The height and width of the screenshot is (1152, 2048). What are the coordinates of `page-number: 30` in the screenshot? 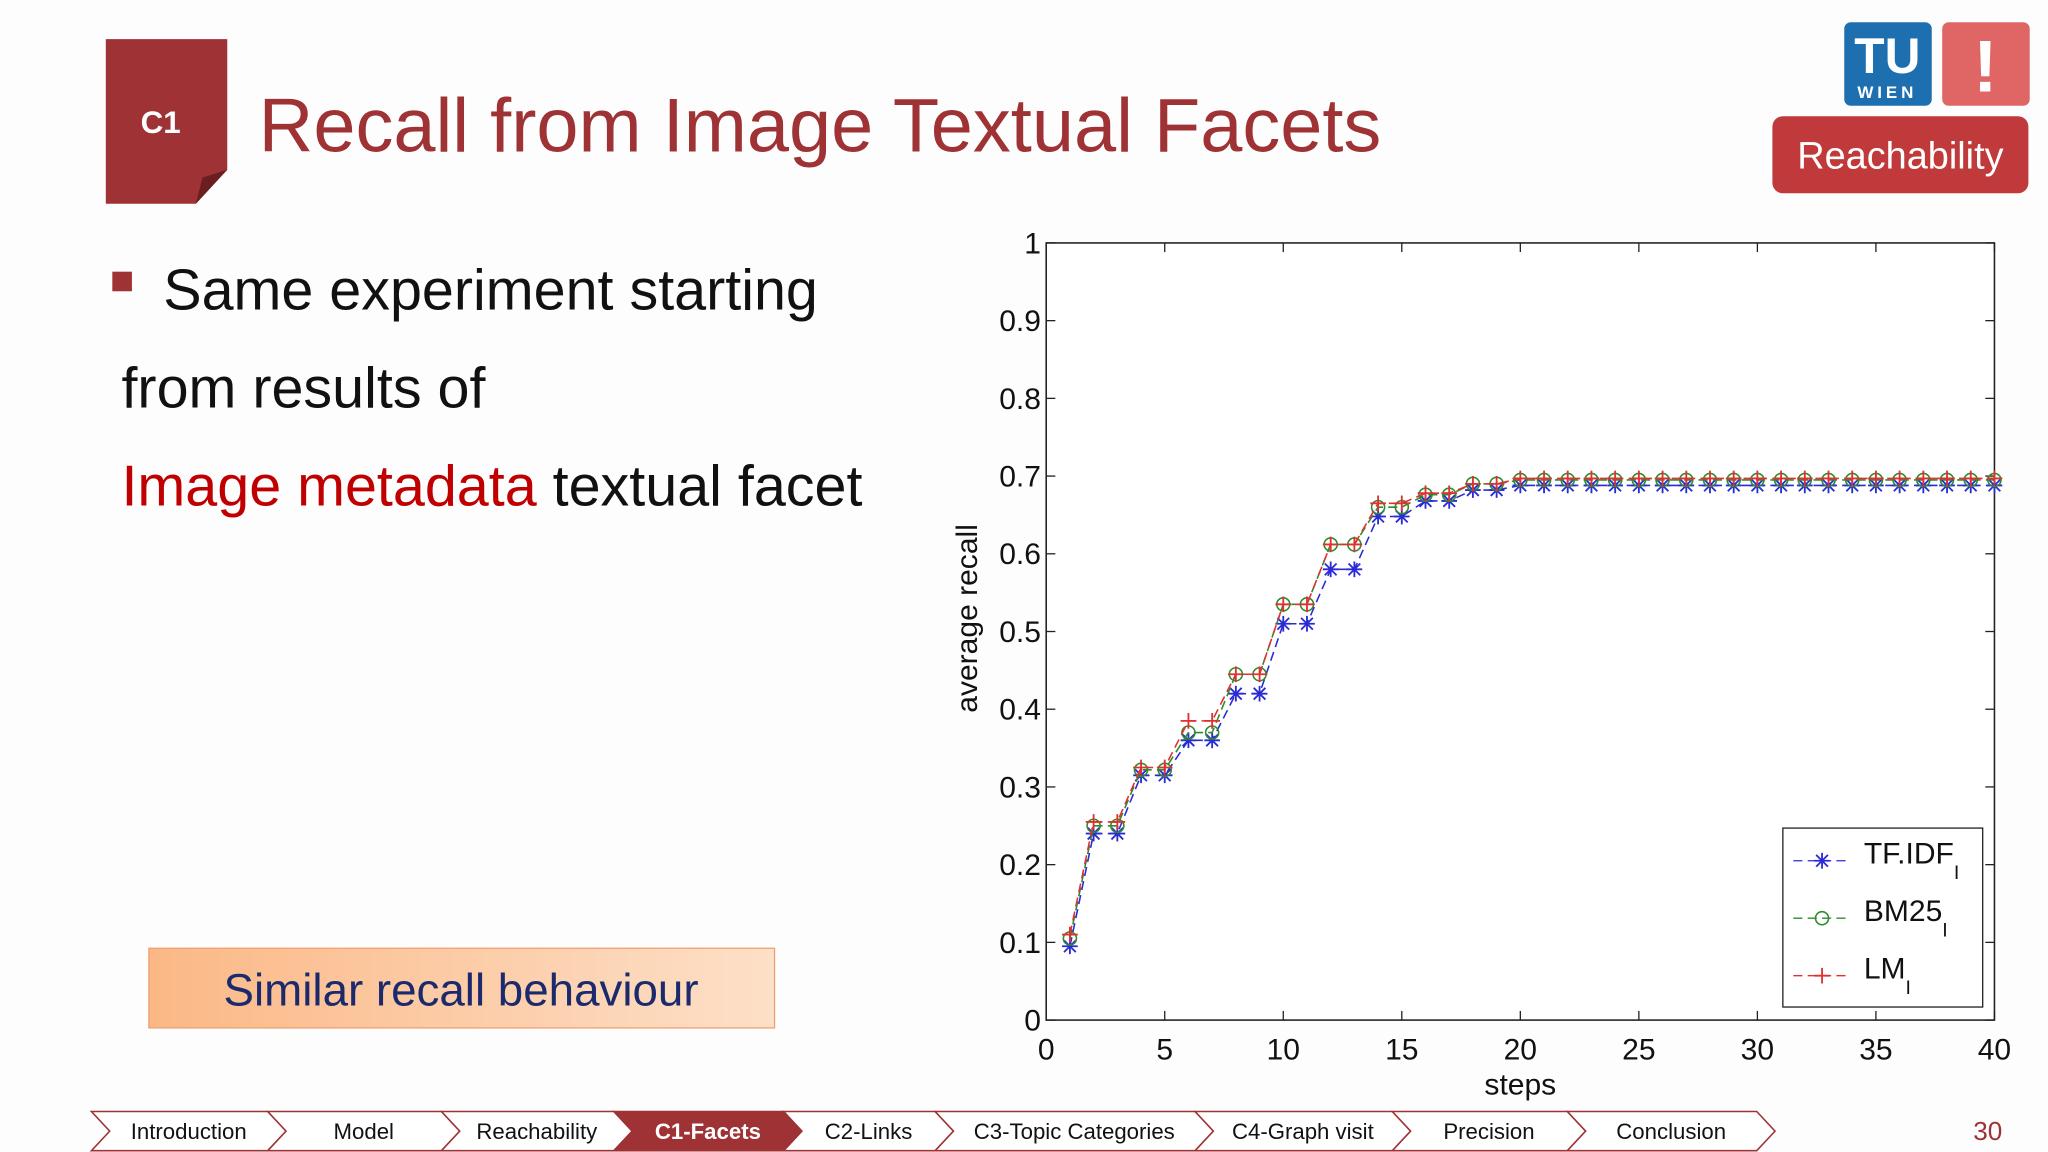 It's located at (1987, 1131).